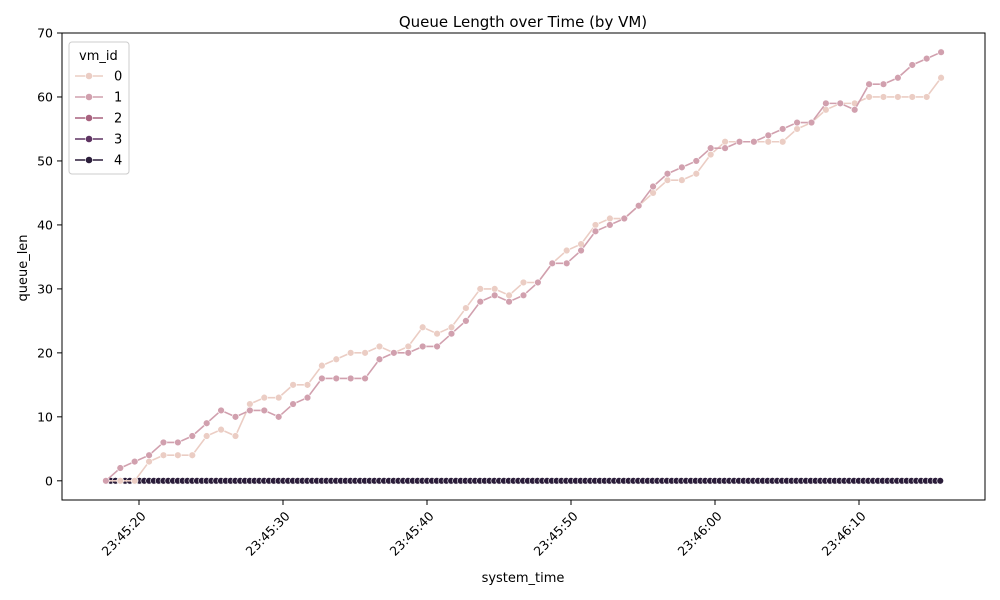  I want to click on legend-box, so click(99, 108).